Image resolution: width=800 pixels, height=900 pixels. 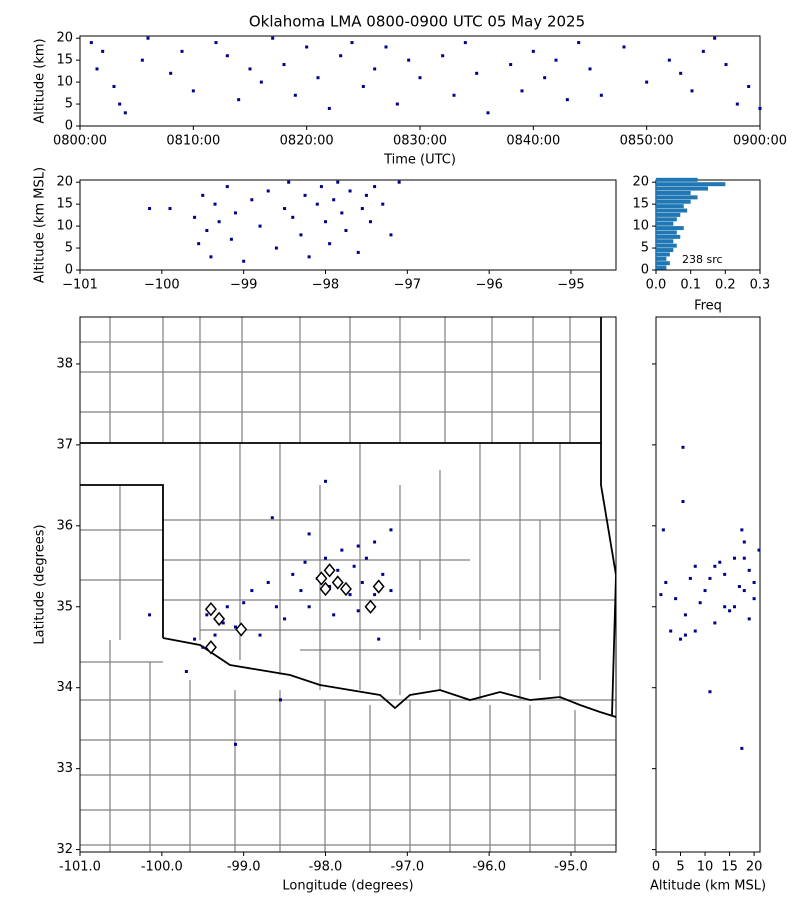 I want to click on x-tick-label: 0800:00, so click(x=80, y=141).